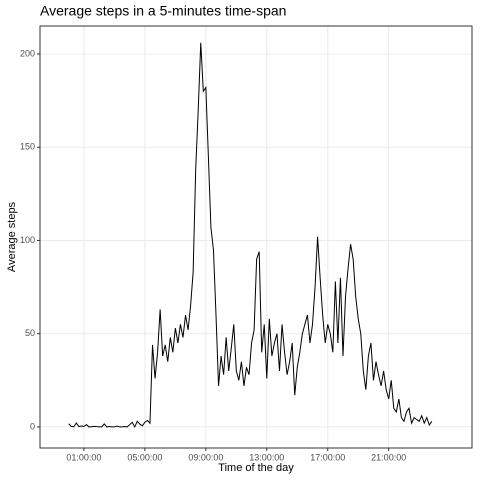 The image size is (480, 480). Describe the element at coordinates (205, 457) in the screenshot. I see `x-tick-label: 09:00:00` at that location.